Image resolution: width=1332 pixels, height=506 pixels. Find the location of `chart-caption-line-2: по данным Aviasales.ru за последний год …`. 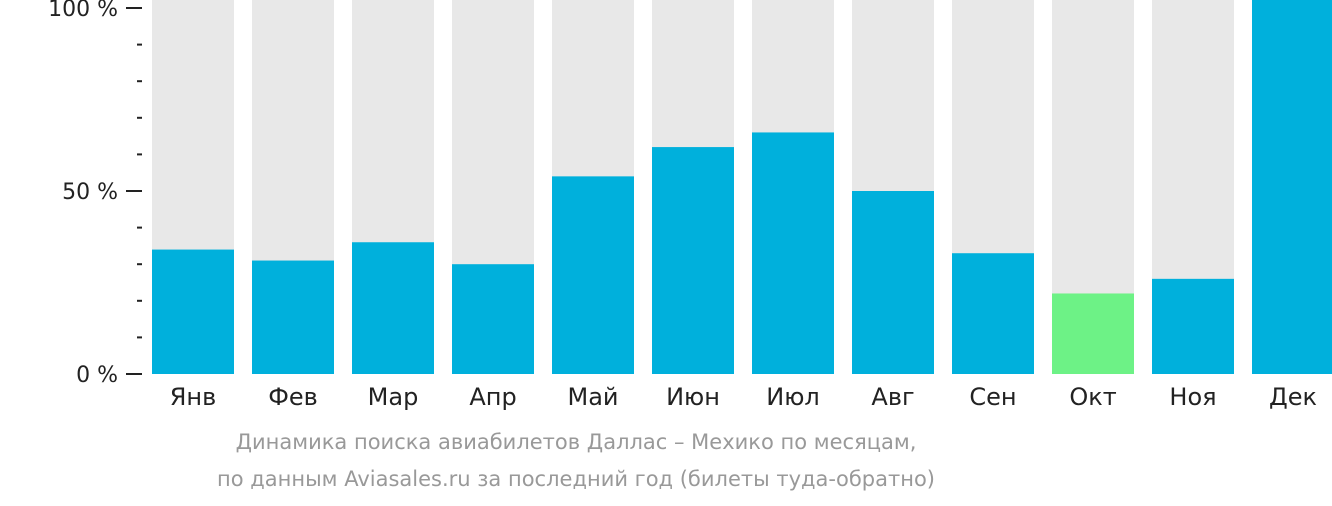

chart-caption-line-2: по данным Aviasales.ru за последний год … is located at coordinates (576, 479).